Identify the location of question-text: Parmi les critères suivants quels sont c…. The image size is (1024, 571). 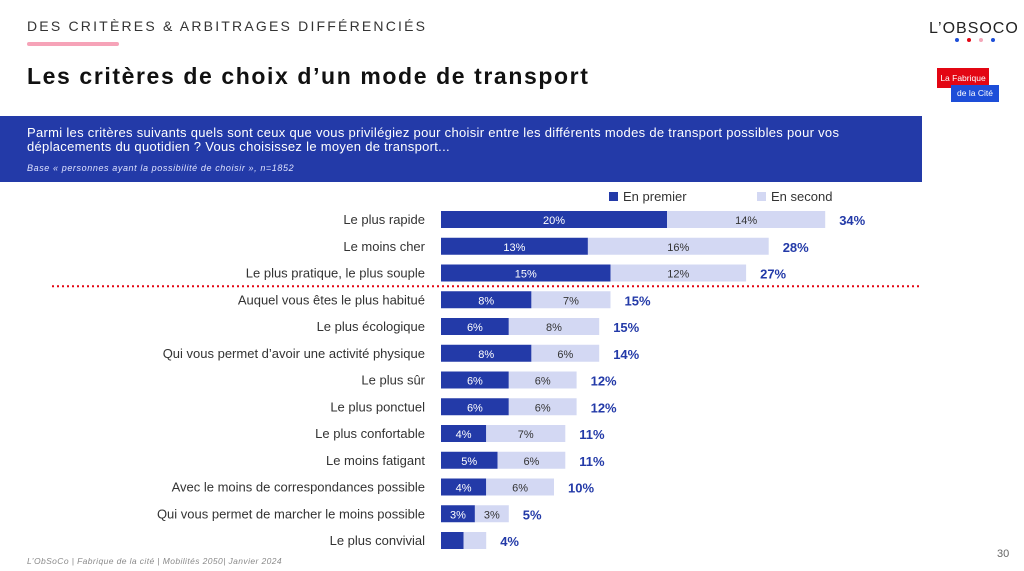
(433, 139).